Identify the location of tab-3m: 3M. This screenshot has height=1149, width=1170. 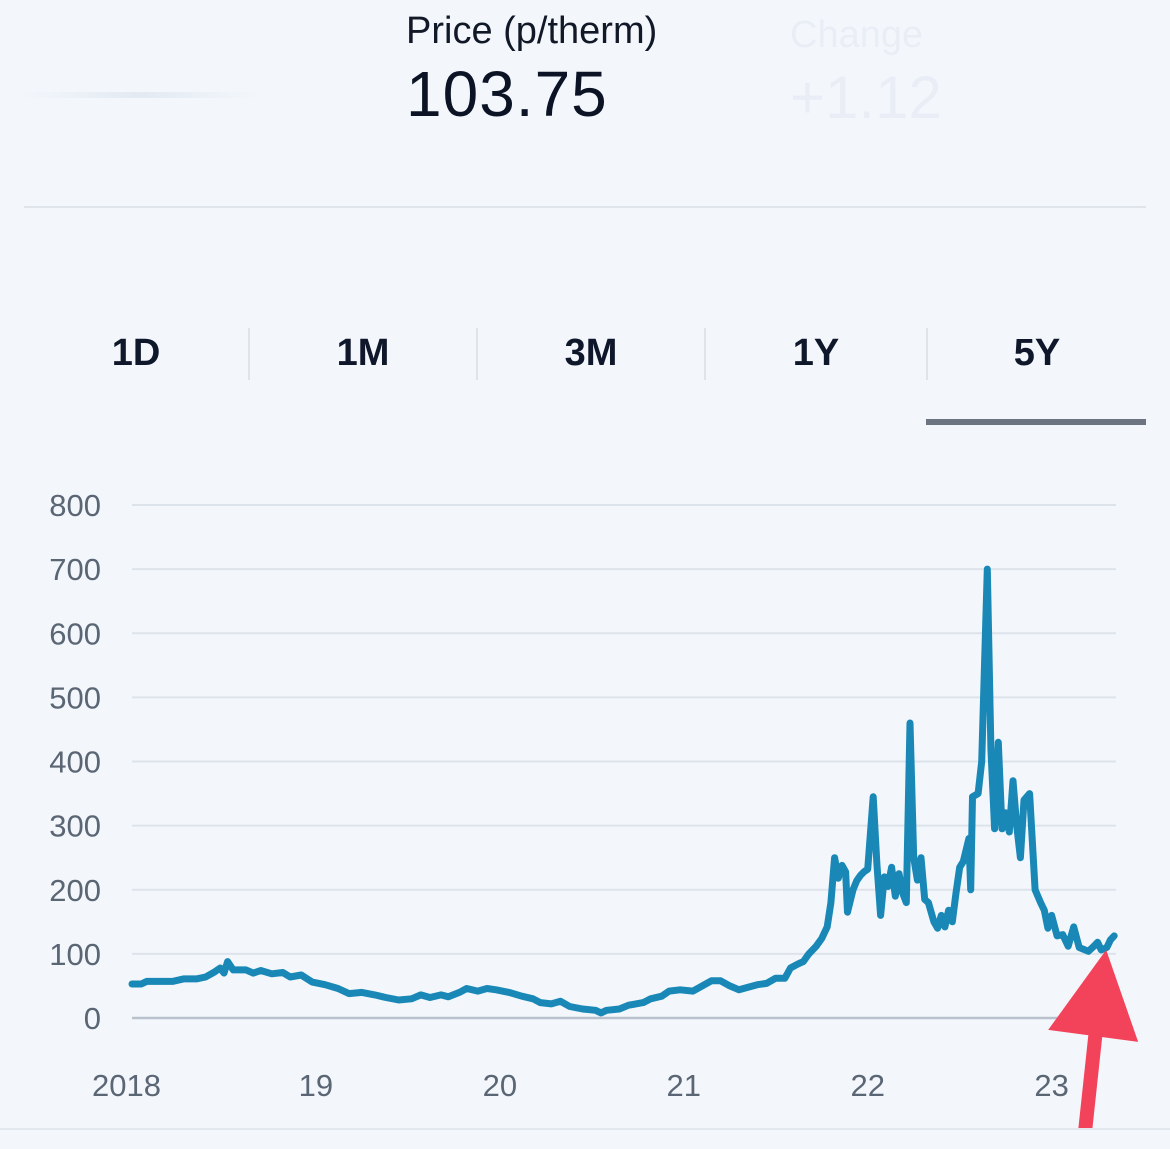
(591, 352).